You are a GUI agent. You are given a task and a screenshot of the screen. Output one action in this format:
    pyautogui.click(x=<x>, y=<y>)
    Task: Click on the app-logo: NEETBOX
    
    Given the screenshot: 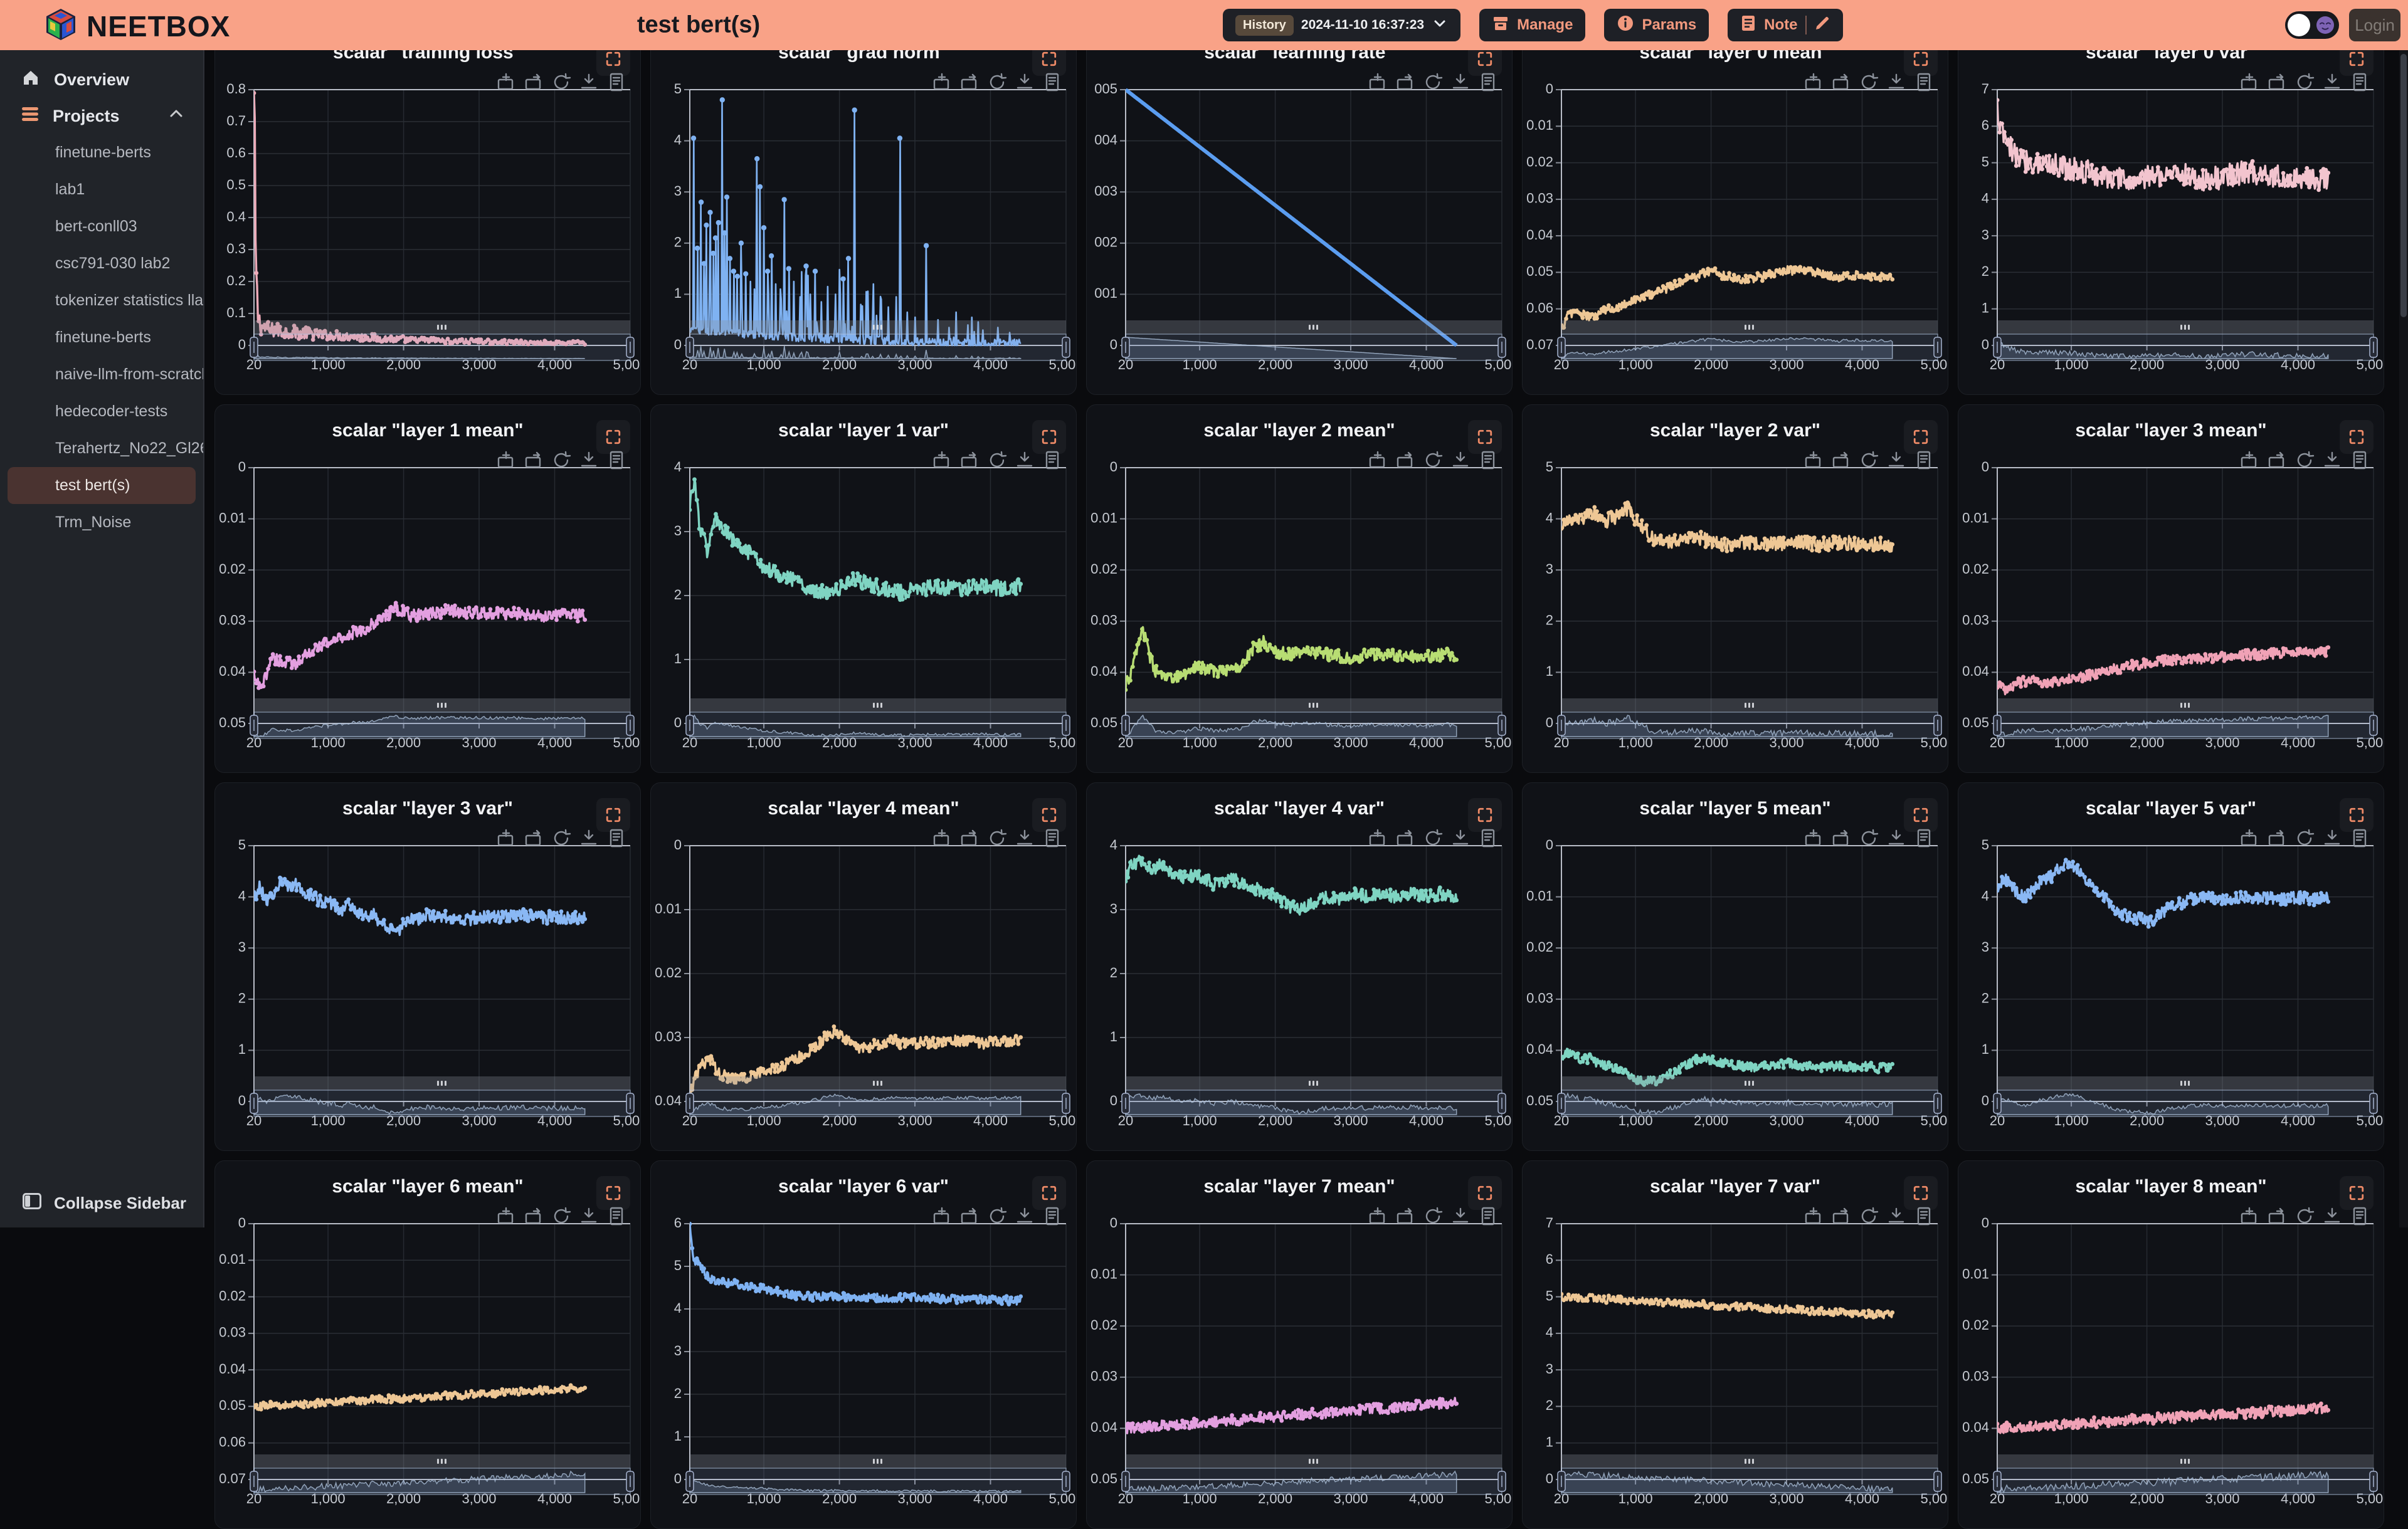 What is the action you would take?
    pyautogui.click(x=137, y=26)
    